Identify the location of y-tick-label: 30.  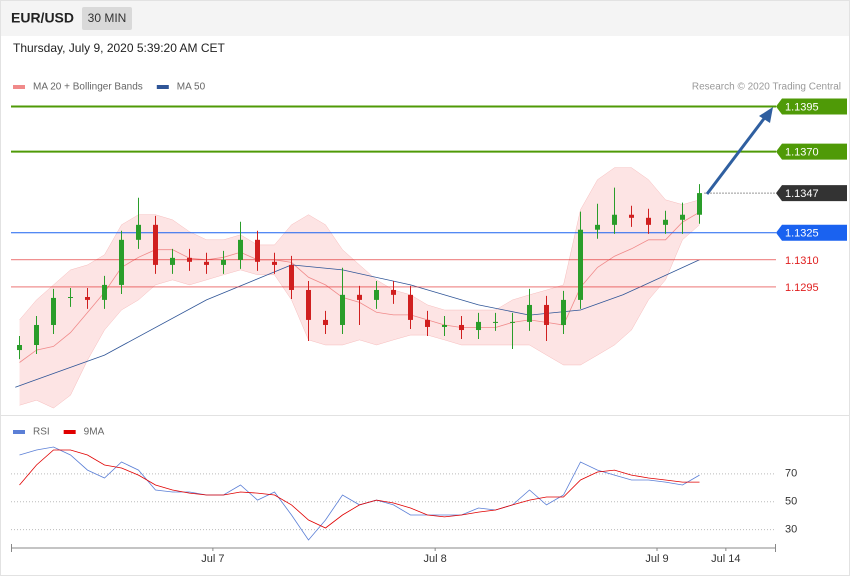
(791, 530).